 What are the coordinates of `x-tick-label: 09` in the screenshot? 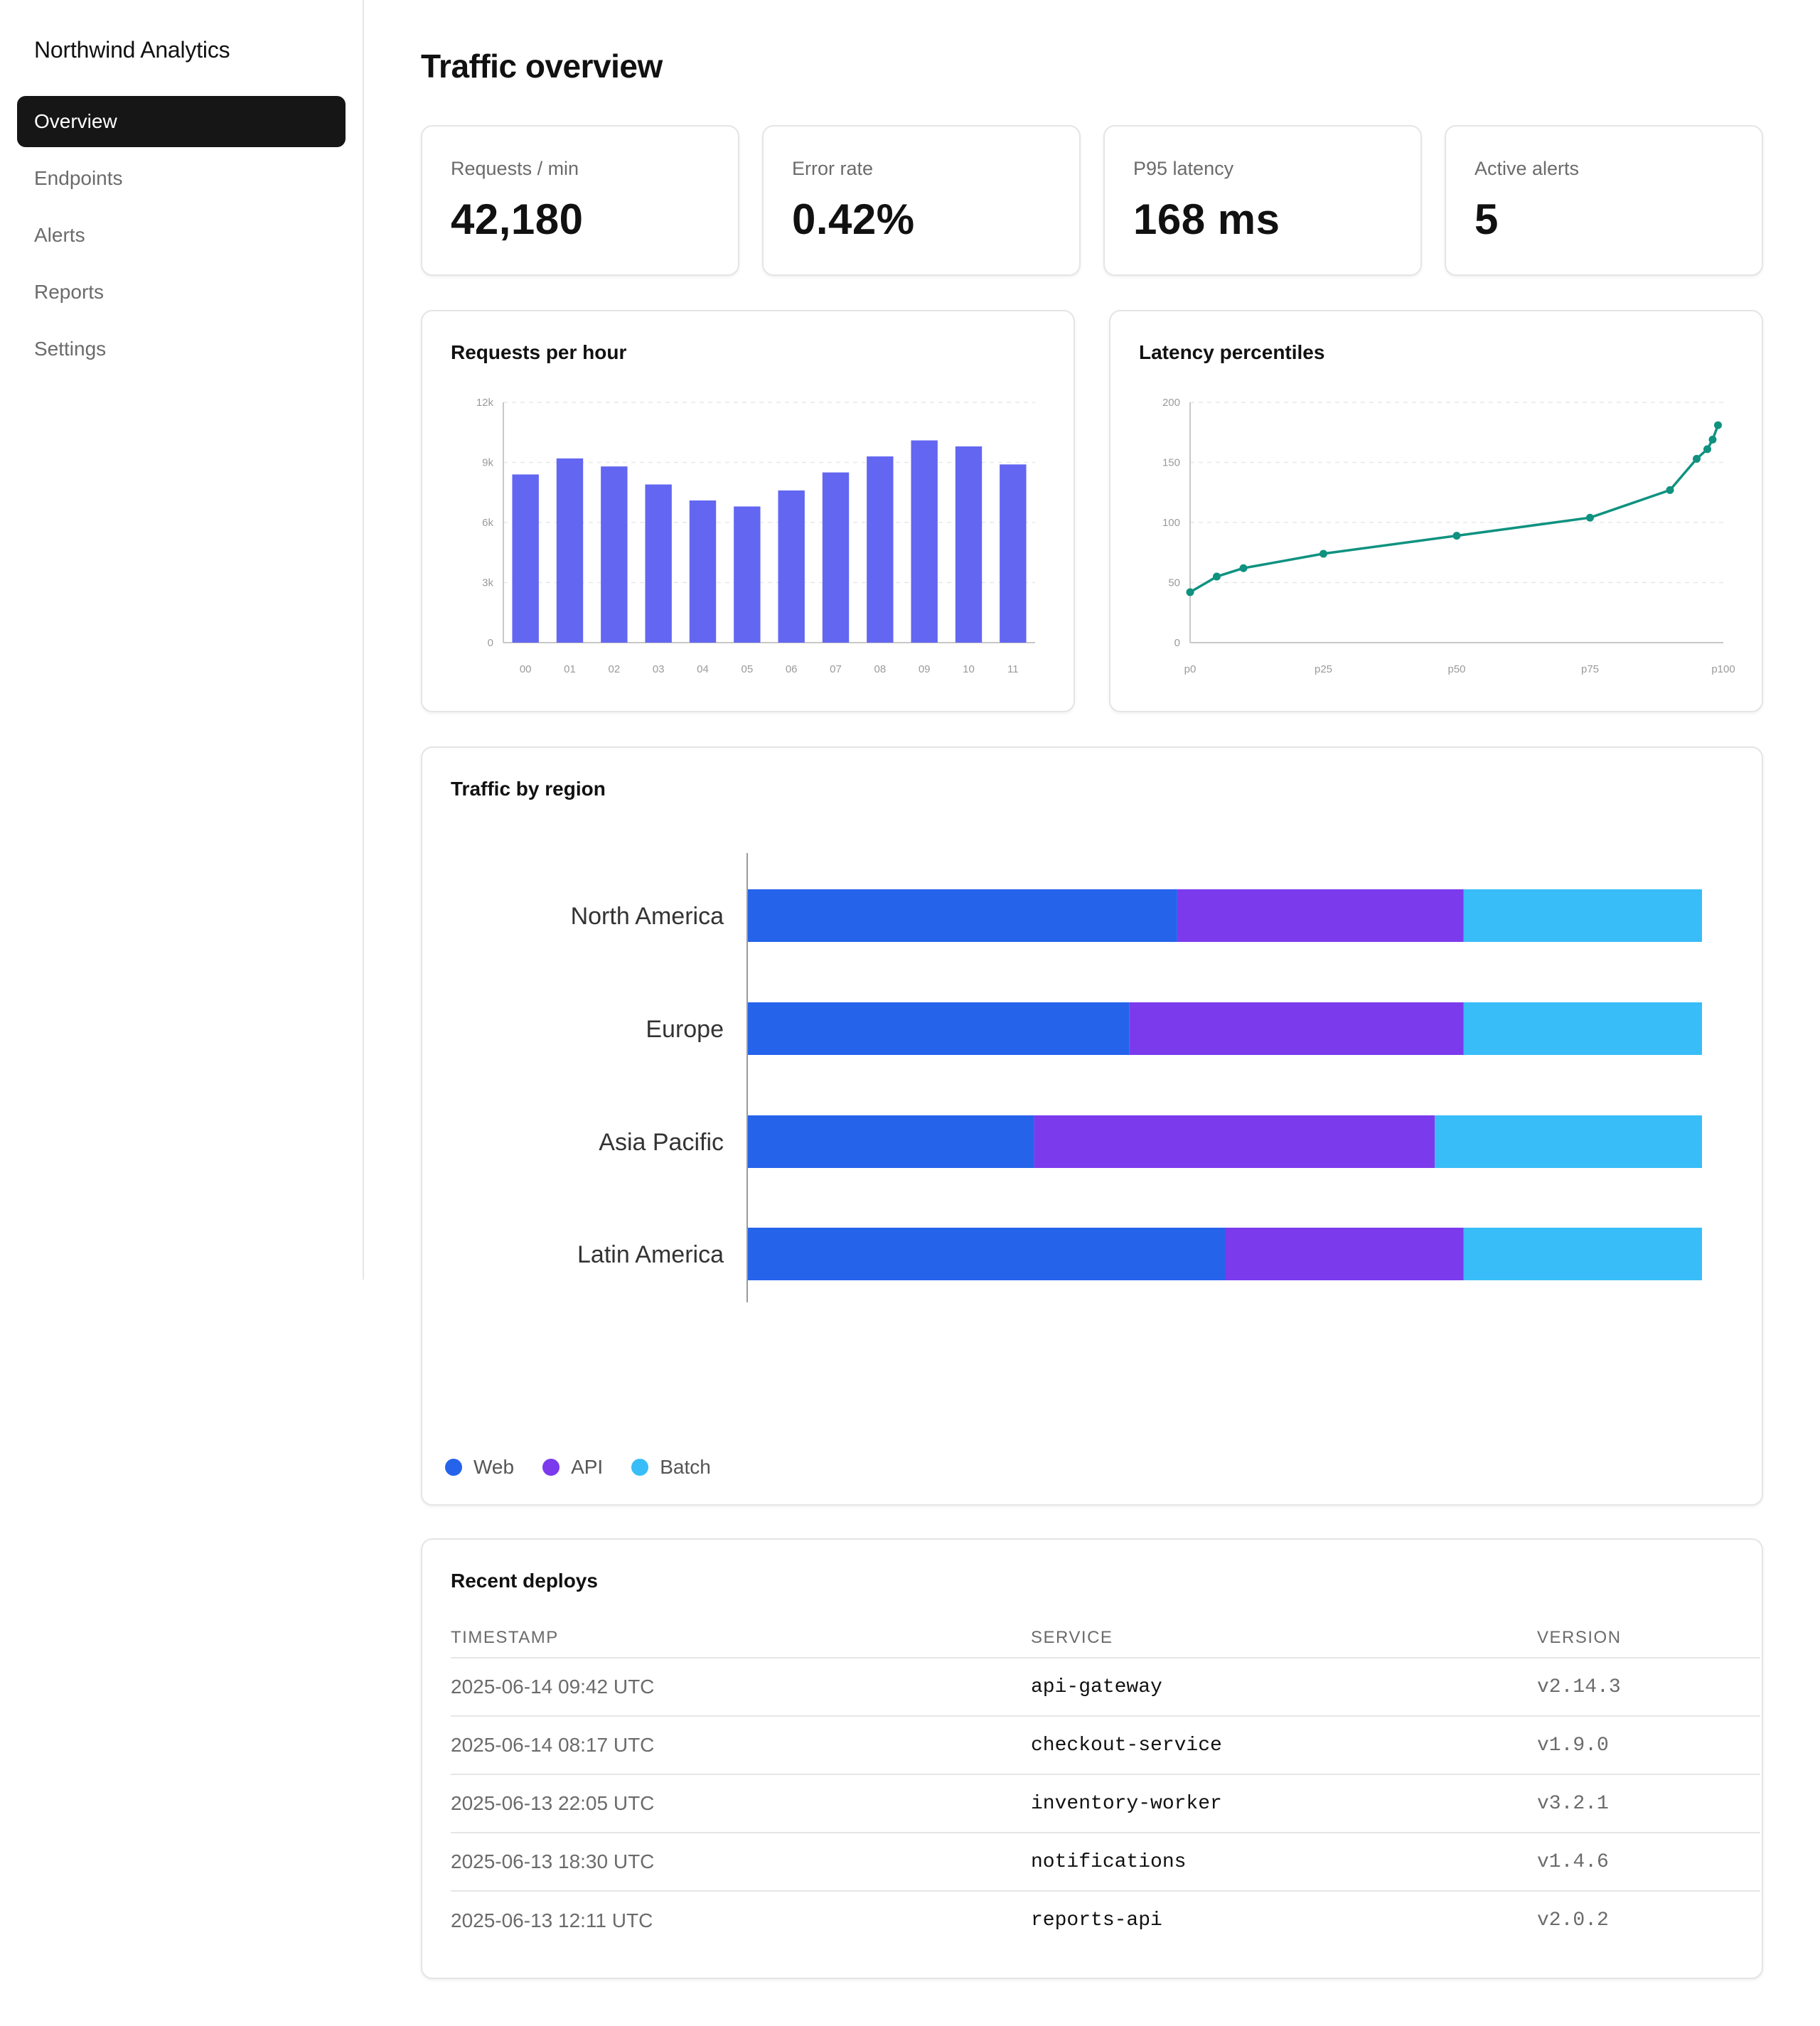 It's located at (925, 669).